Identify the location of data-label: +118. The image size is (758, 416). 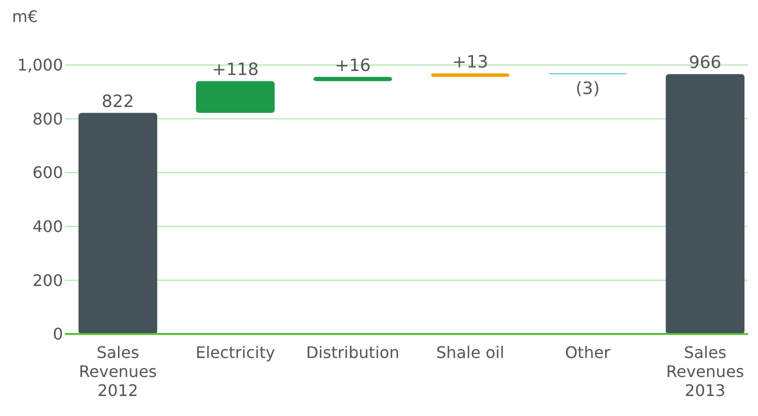
(235, 70).